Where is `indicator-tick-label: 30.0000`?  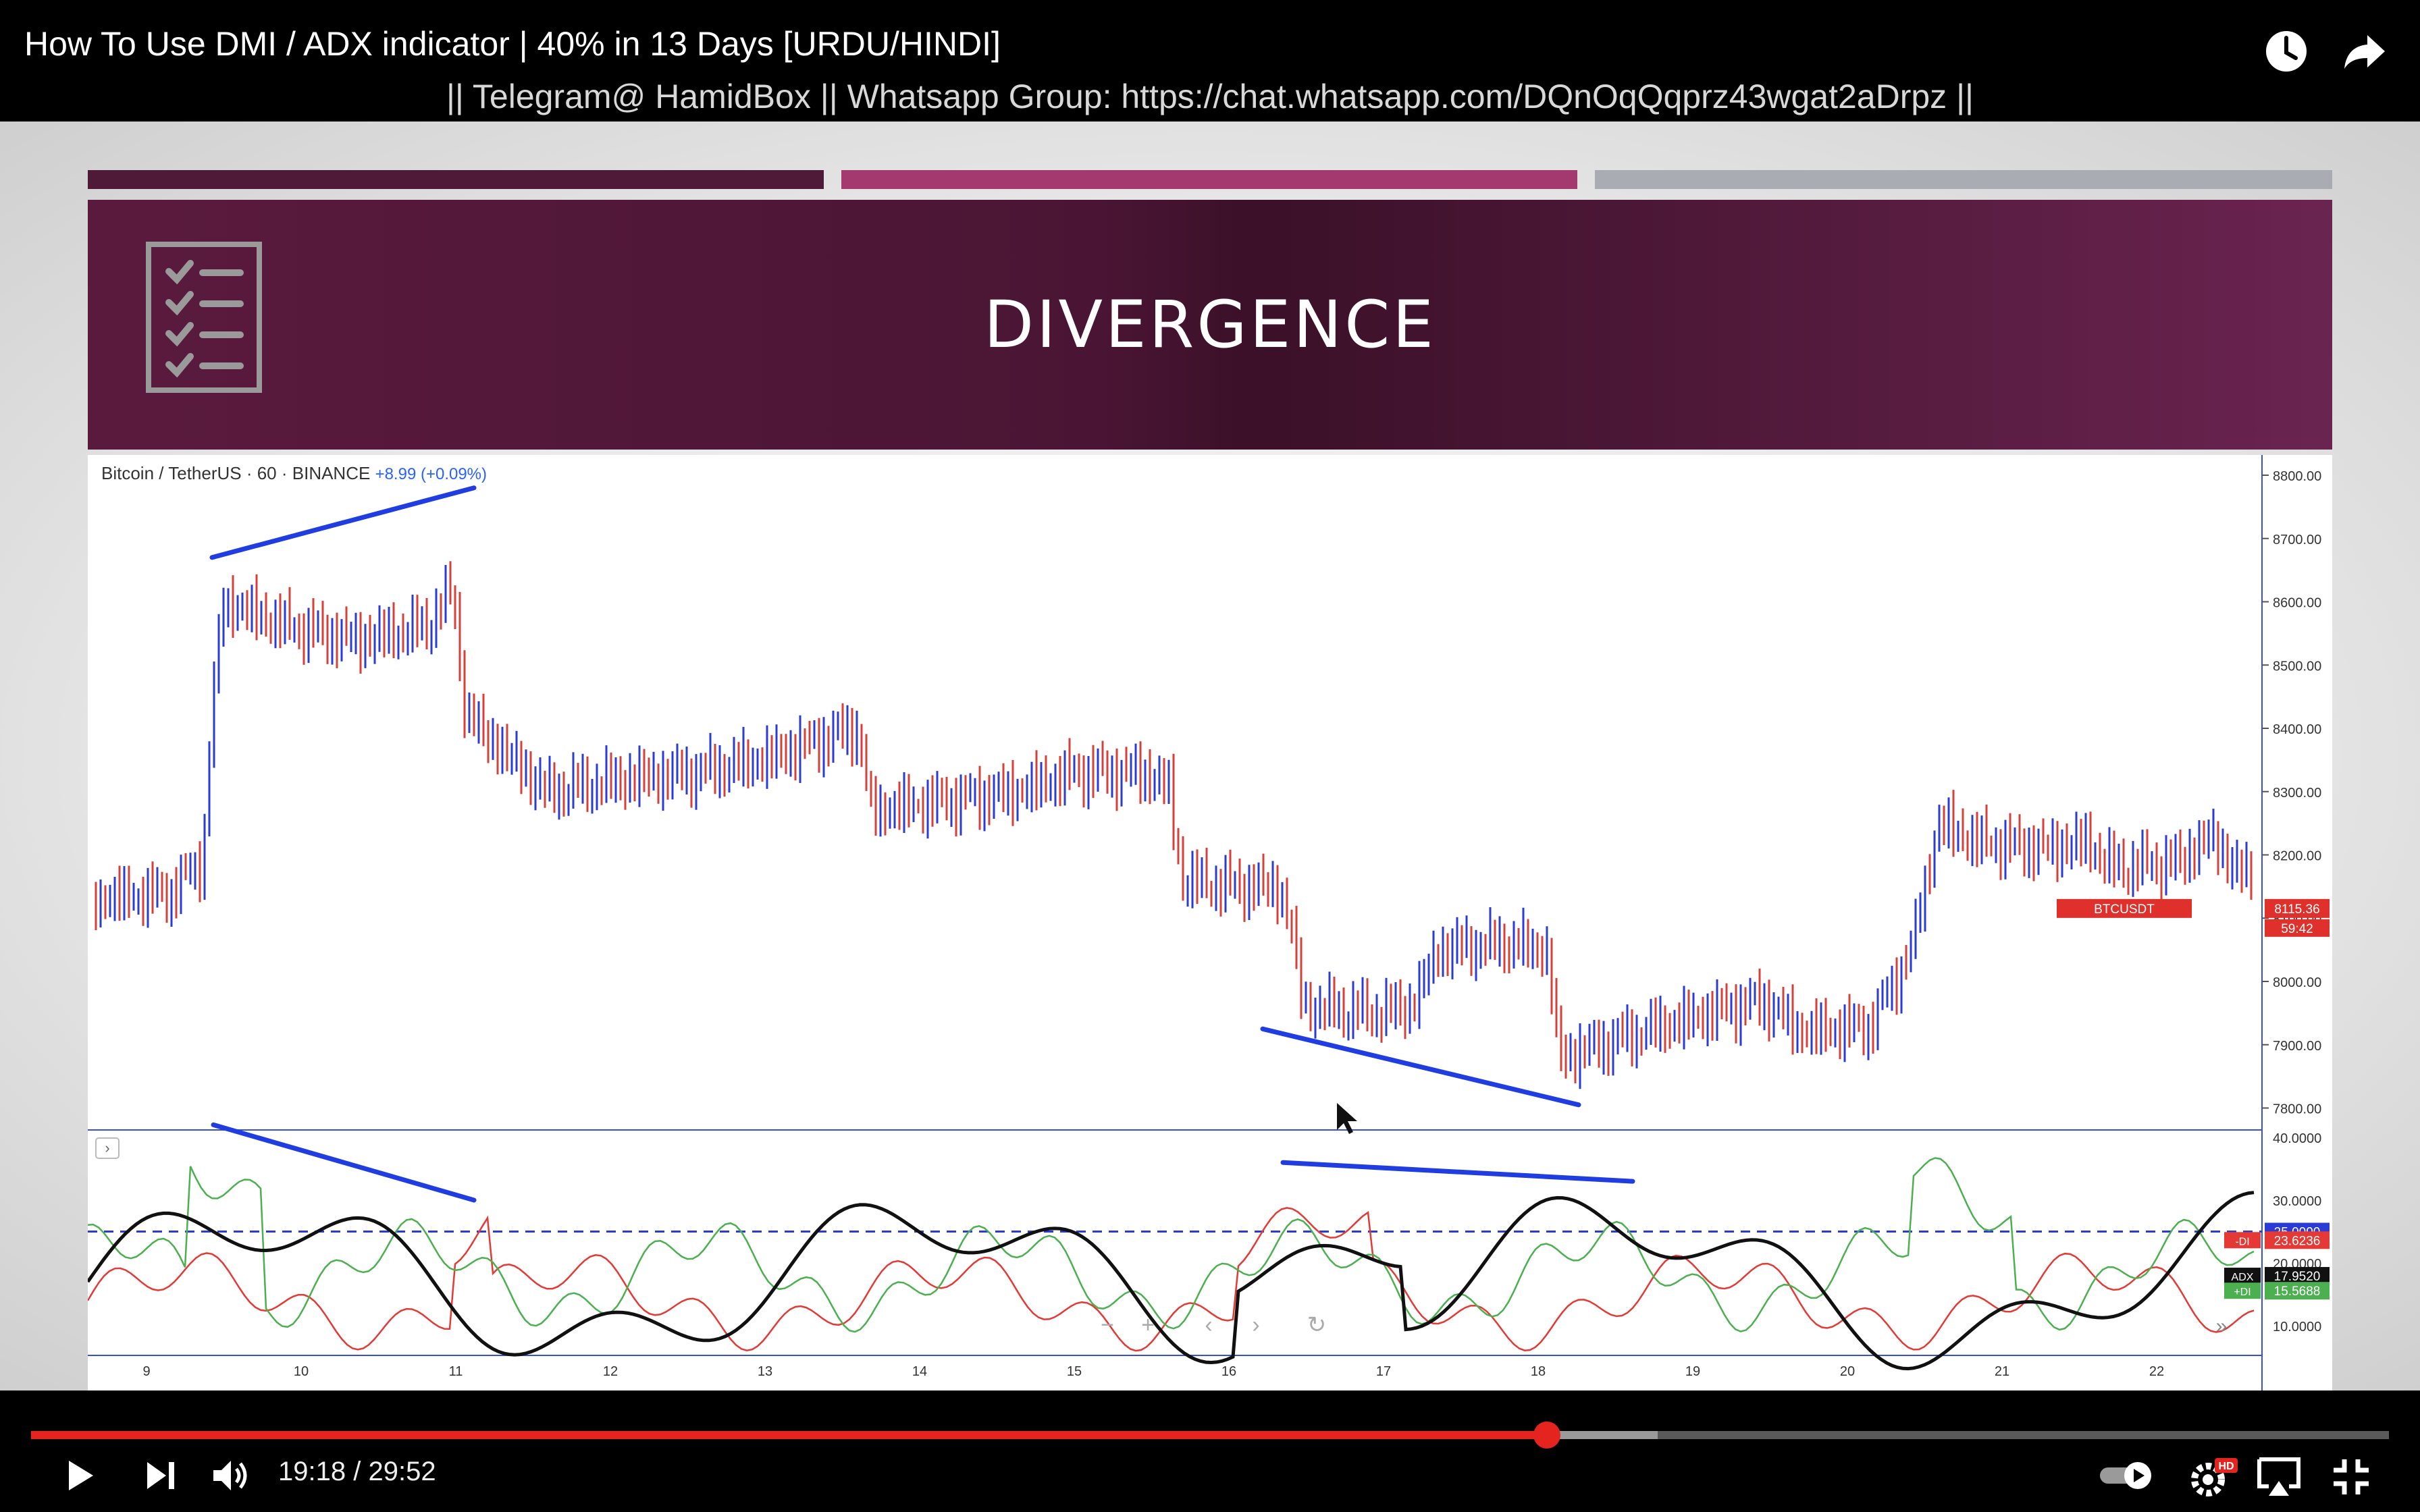
indicator-tick-label: 30.0000 is located at coordinates (2297, 1201).